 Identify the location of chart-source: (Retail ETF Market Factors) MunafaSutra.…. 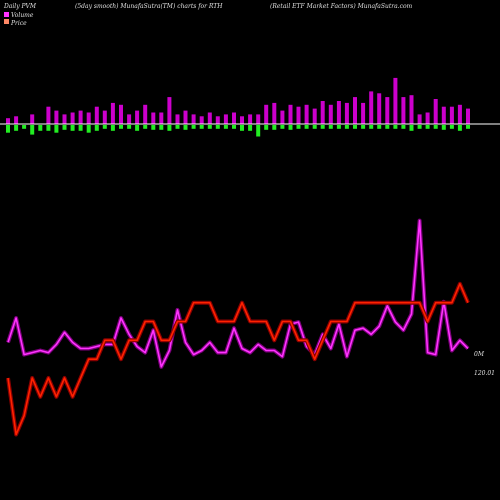
(341, 6).